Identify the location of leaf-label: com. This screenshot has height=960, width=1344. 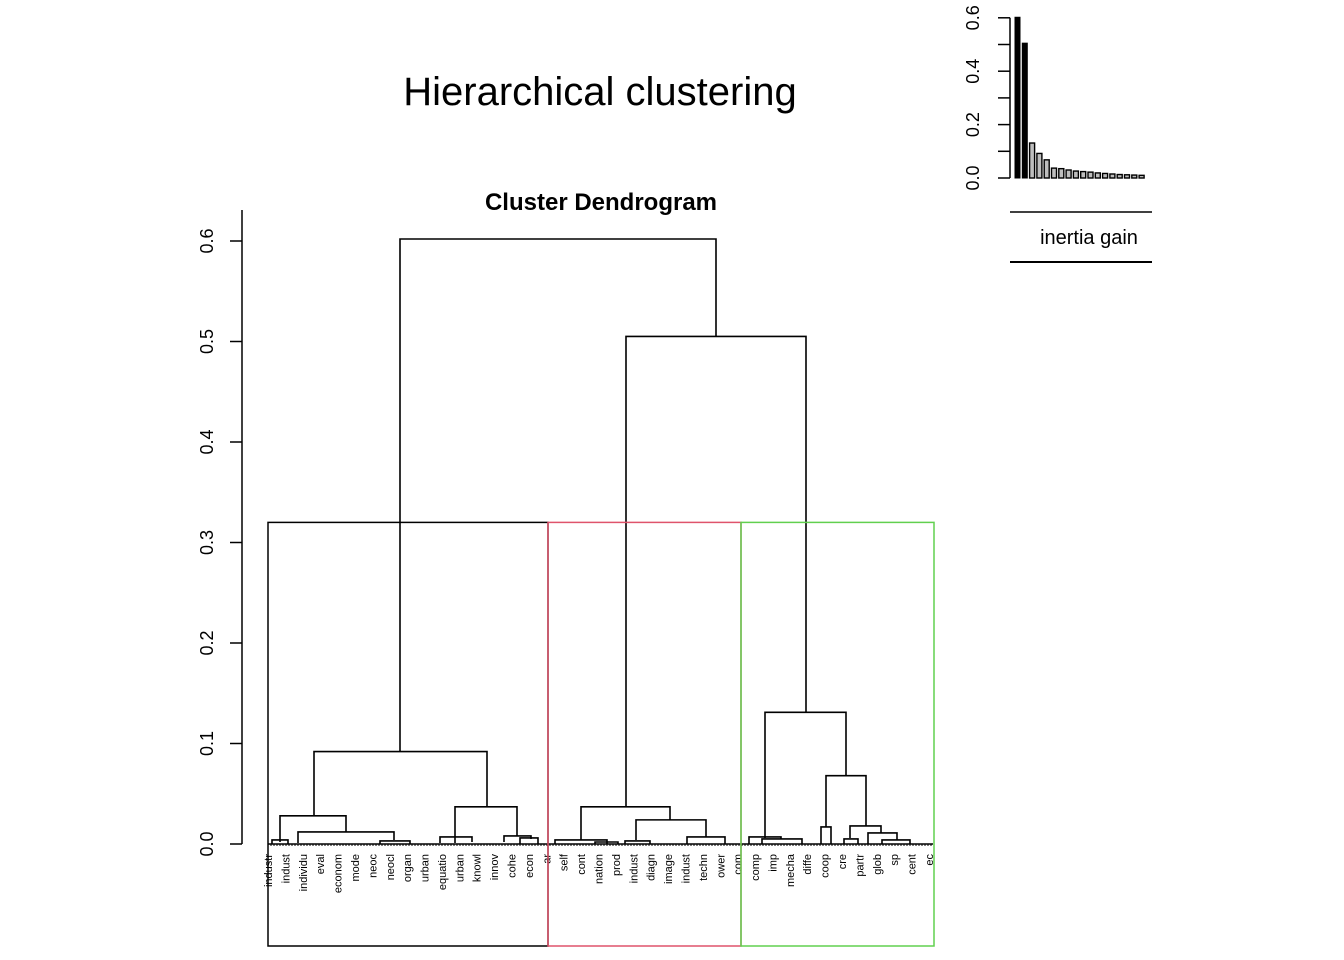
(739, 864).